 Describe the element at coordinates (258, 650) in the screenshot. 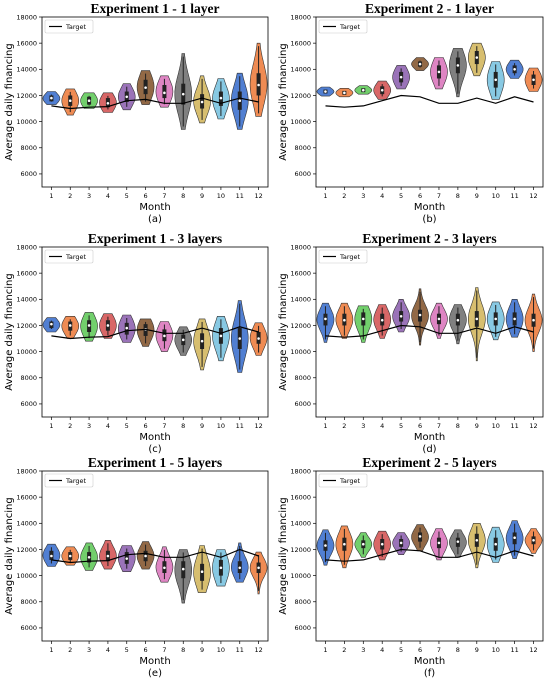

I see `x-tick-label: 12` at that location.